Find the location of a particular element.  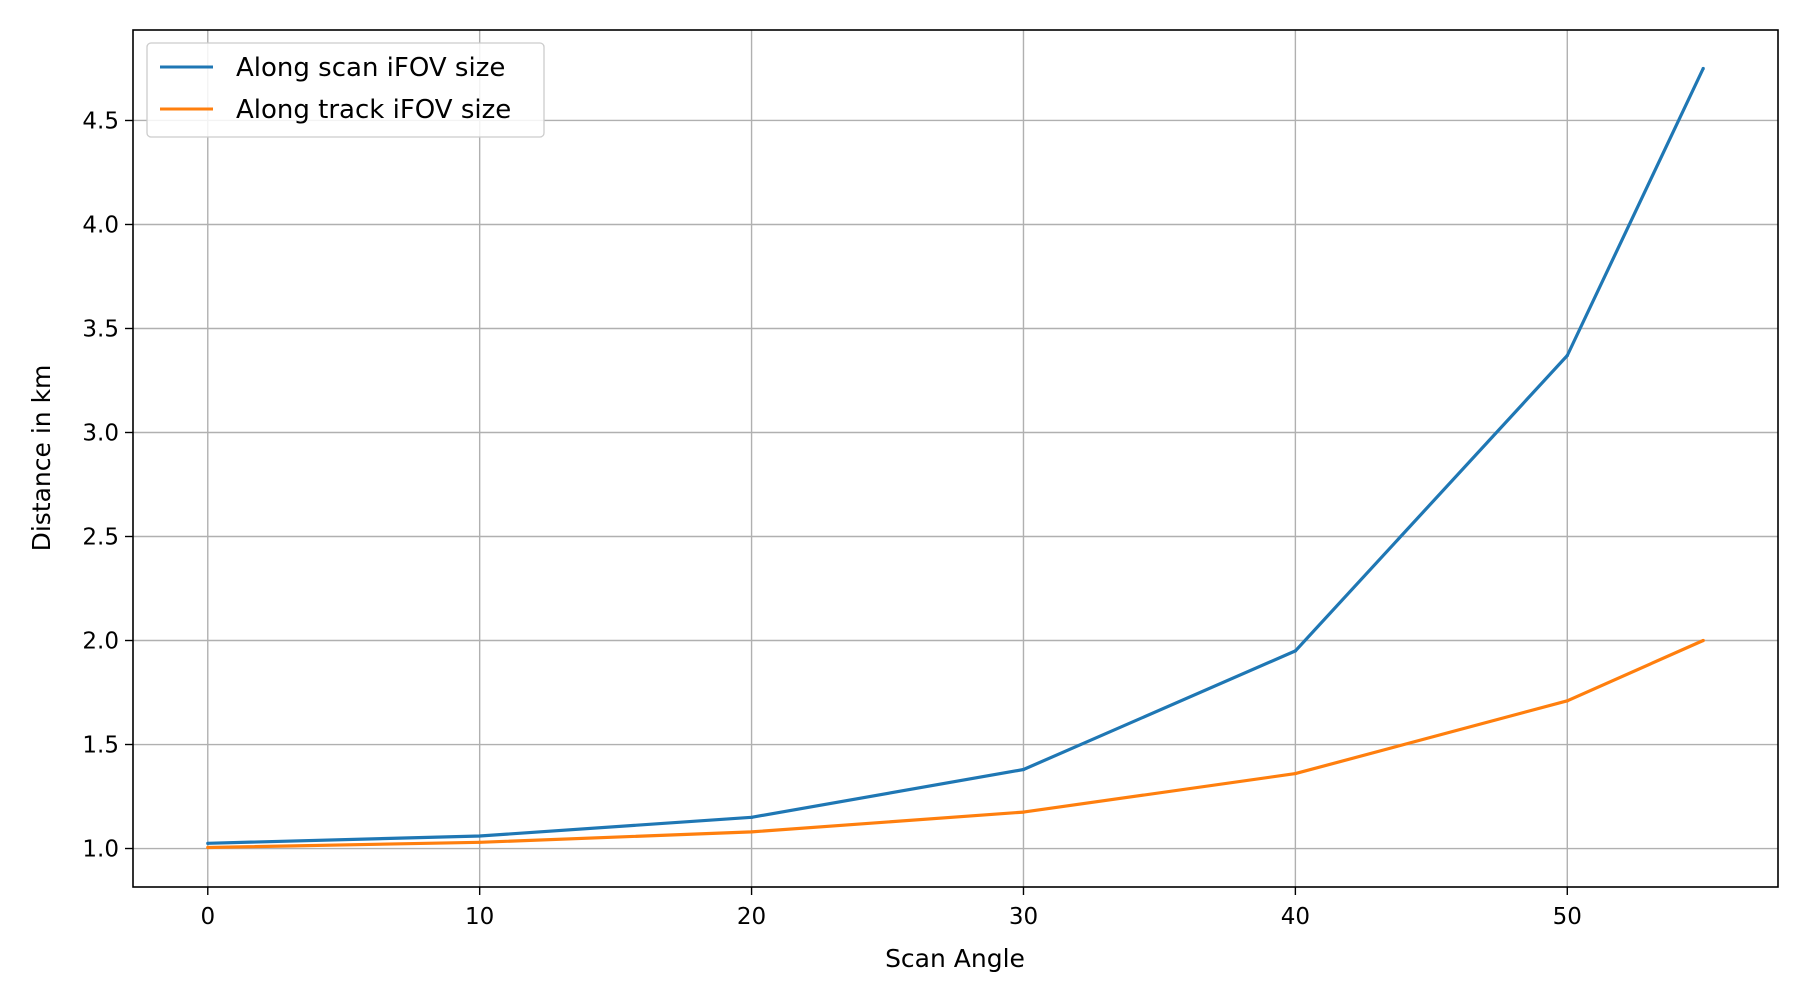

y-tick-label: 2.0 is located at coordinates (100, 642).